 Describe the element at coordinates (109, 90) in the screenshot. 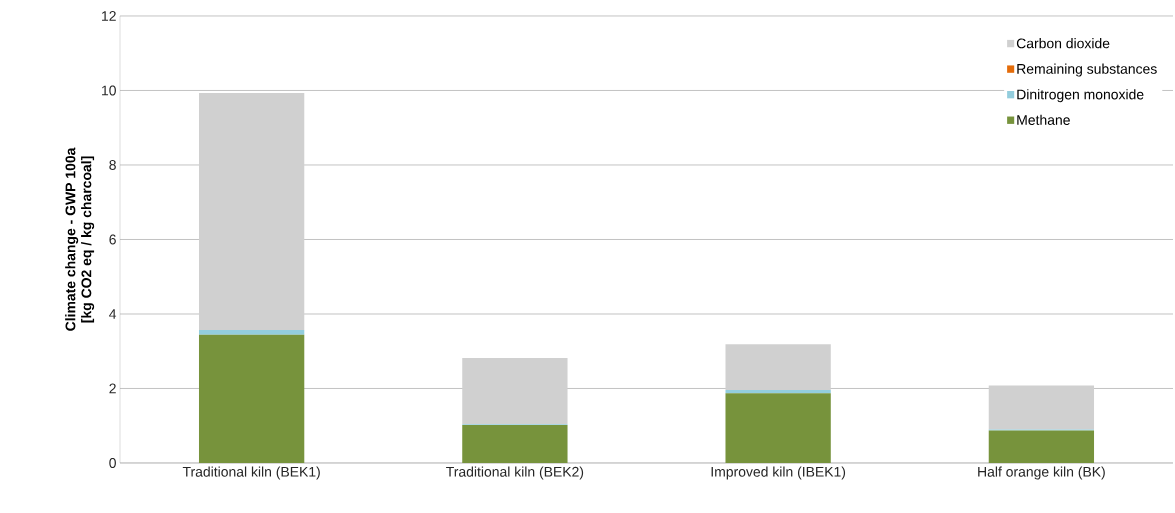

I see `y-tick-label: 10` at that location.